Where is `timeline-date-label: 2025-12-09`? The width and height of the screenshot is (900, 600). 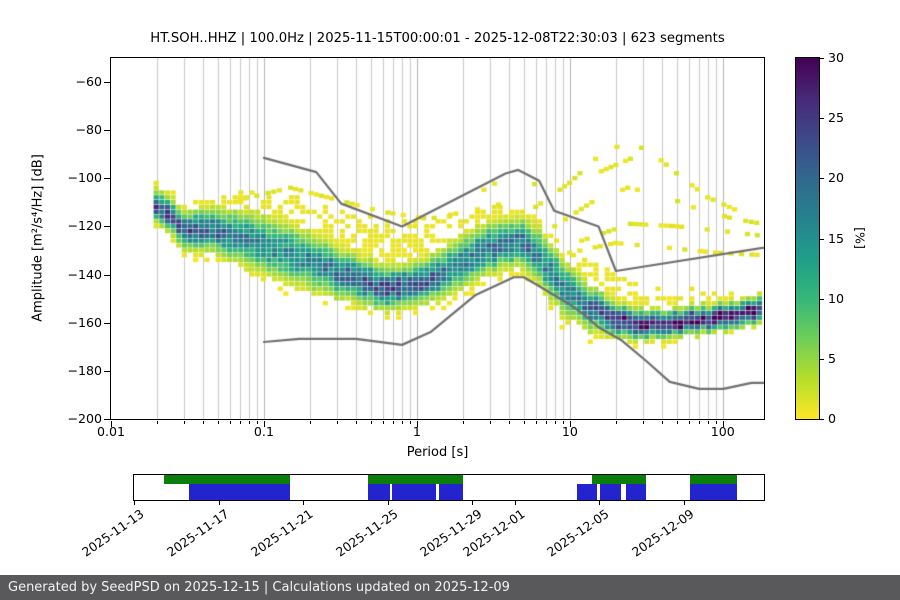
timeline-date-label: 2025-12-09 is located at coordinates (662, 533).